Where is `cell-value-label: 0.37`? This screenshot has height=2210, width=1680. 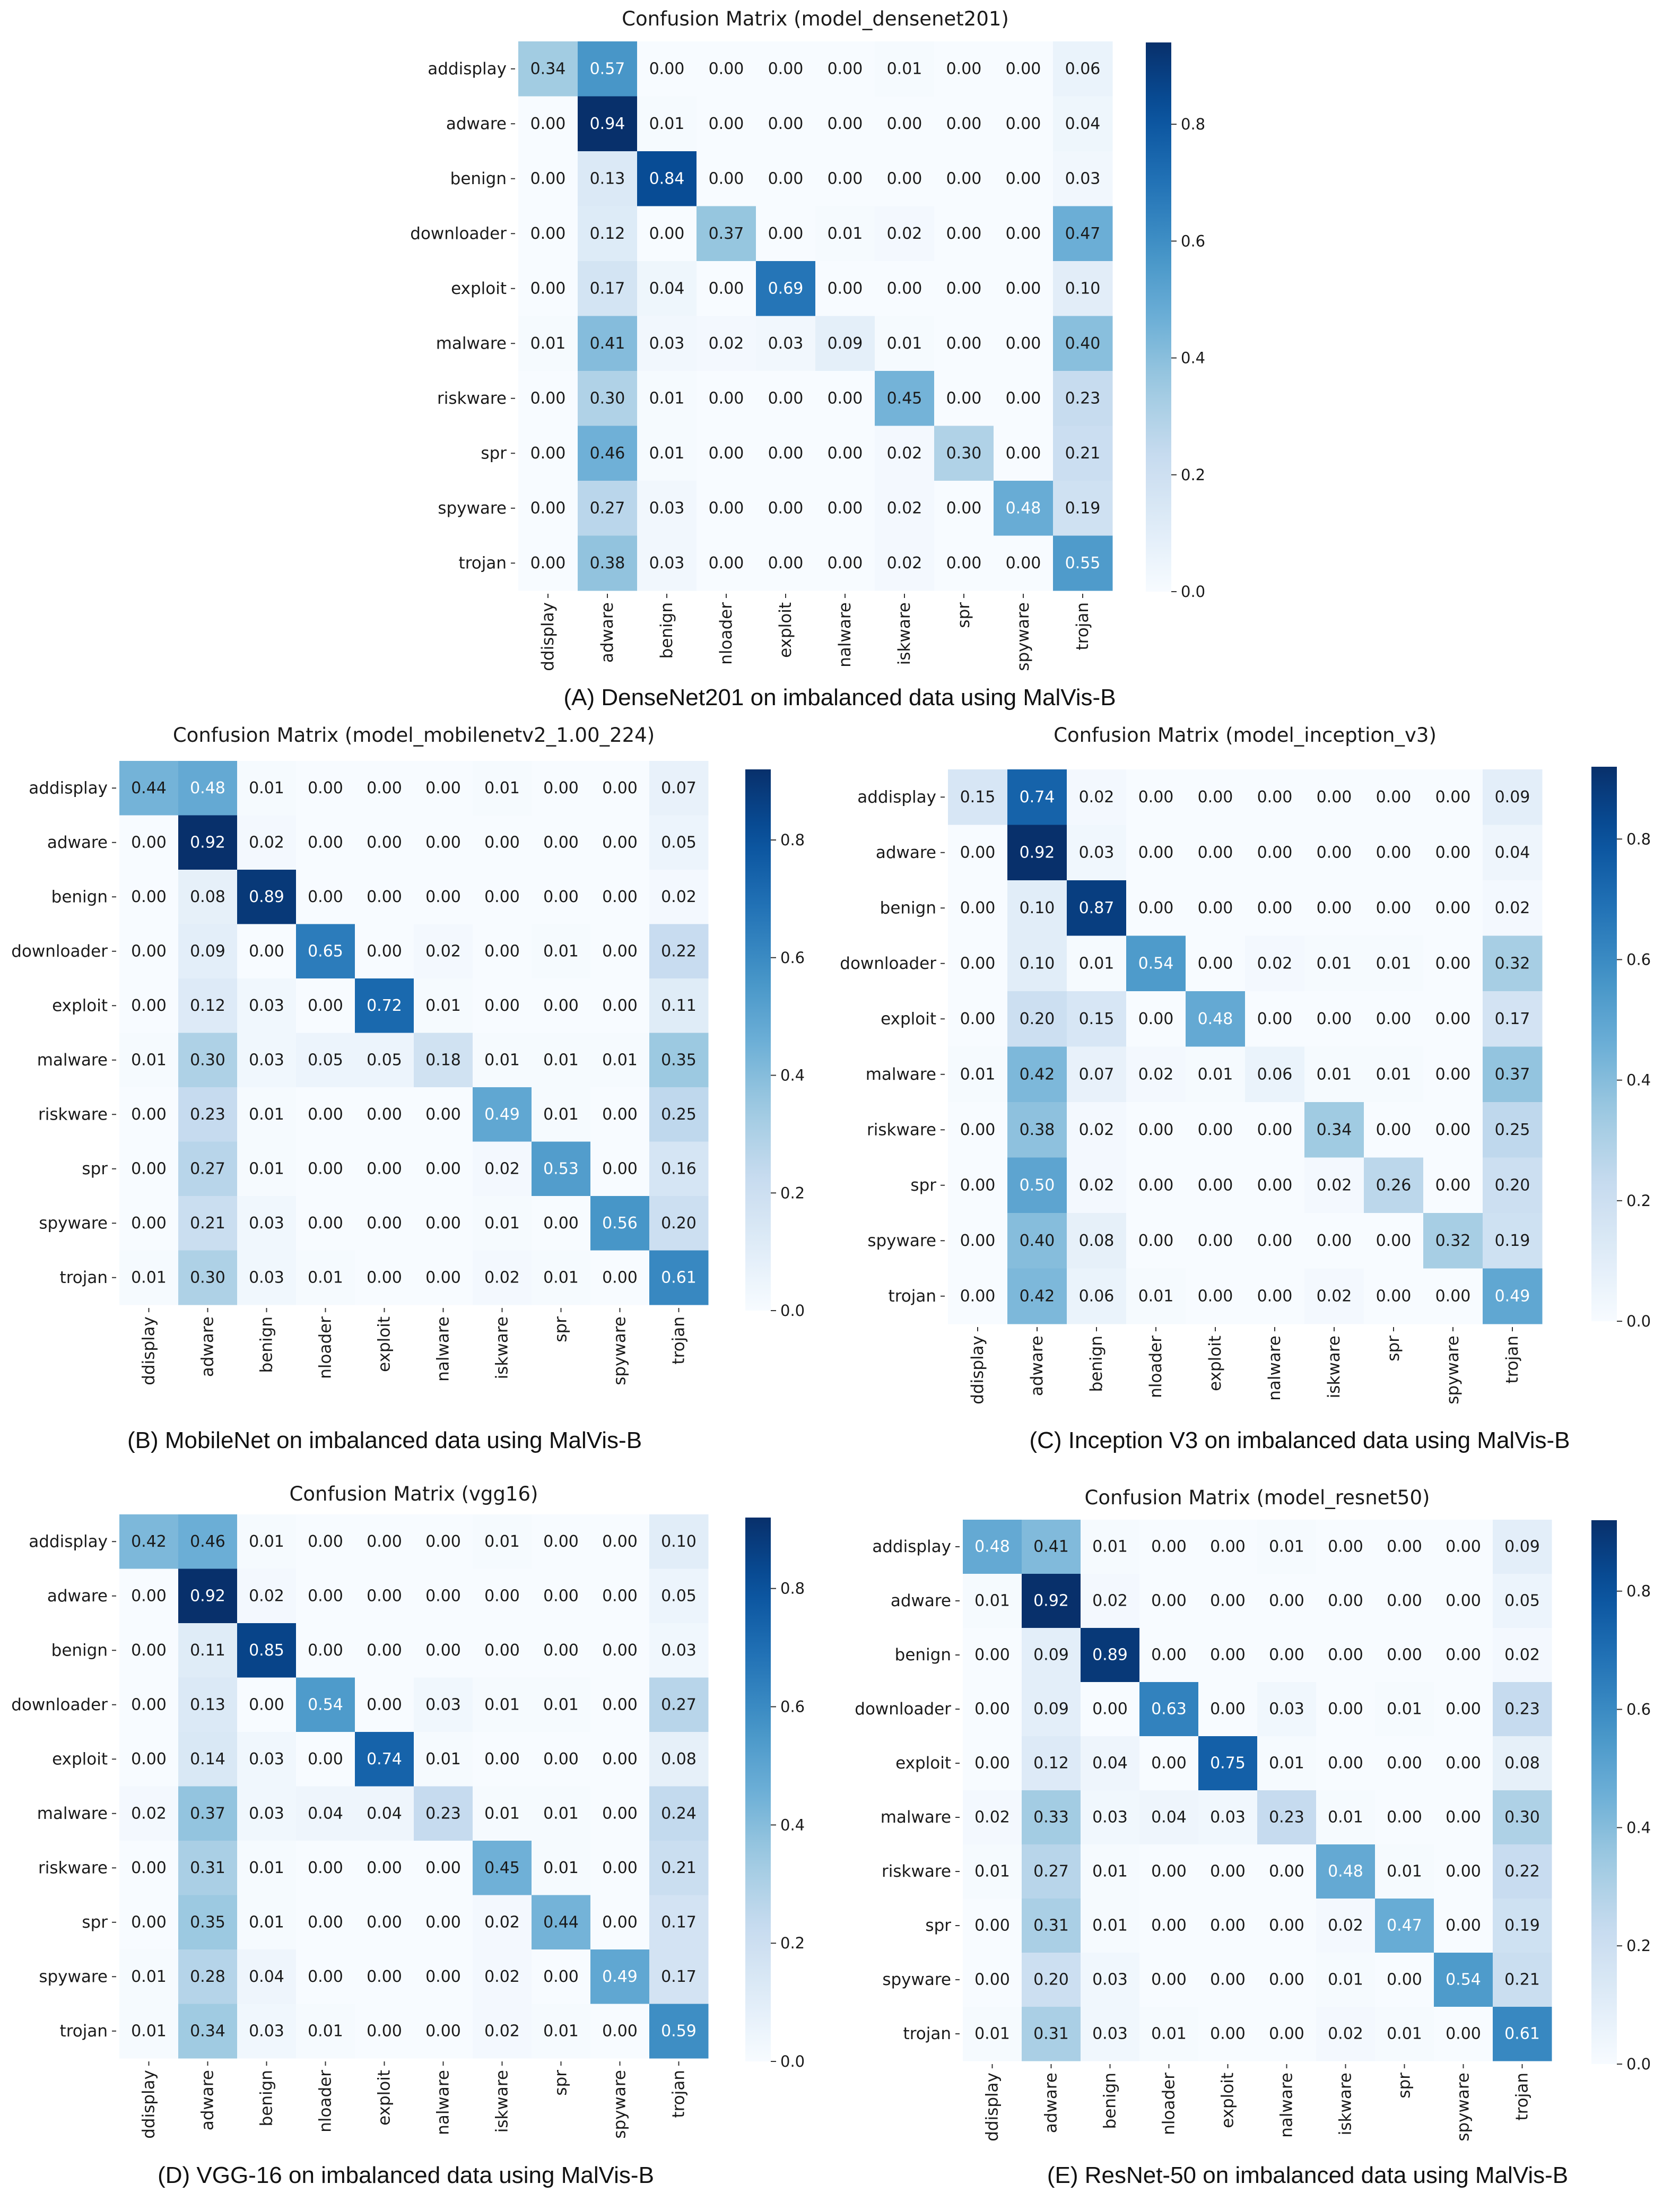
cell-value-label: 0.37 is located at coordinates (726, 234).